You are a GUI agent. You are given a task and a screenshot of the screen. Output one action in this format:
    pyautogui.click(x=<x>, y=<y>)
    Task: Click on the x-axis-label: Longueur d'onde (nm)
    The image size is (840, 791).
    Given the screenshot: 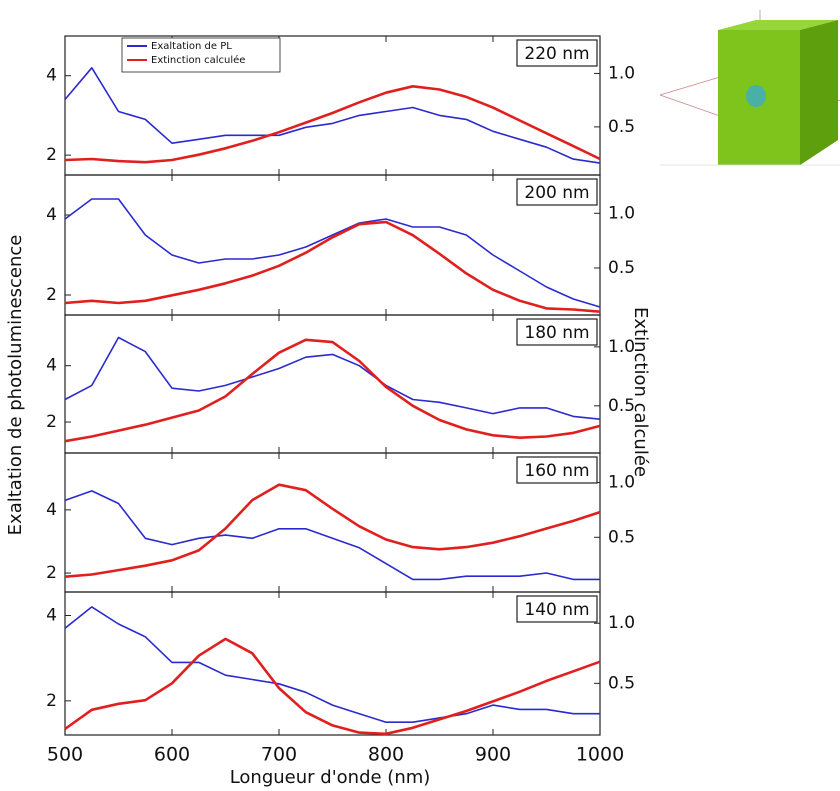 What is the action you would take?
    pyautogui.click(x=330, y=777)
    